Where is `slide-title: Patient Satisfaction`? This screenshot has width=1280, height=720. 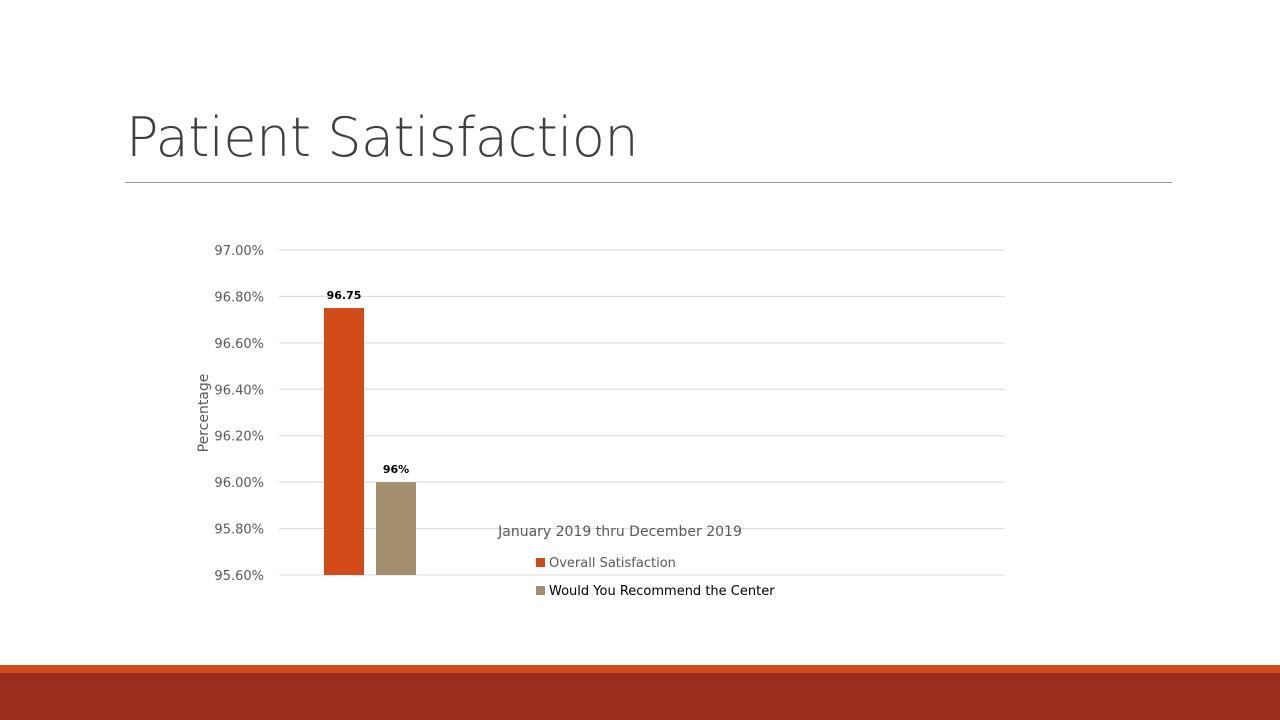 slide-title: Patient Satisfaction is located at coordinates (382, 137).